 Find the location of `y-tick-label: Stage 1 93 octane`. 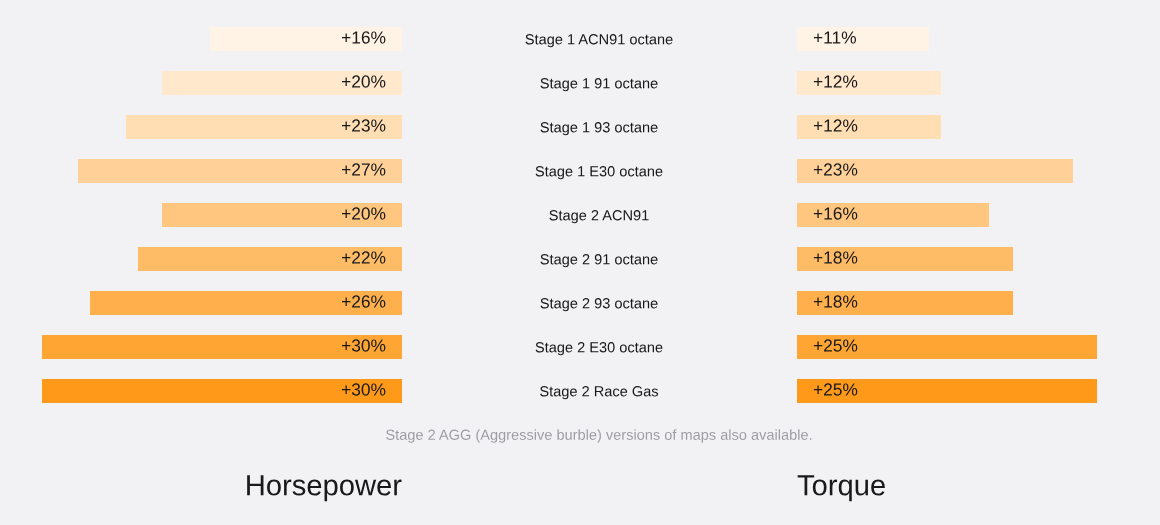

y-tick-label: Stage 1 93 octane is located at coordinates (599, 129).